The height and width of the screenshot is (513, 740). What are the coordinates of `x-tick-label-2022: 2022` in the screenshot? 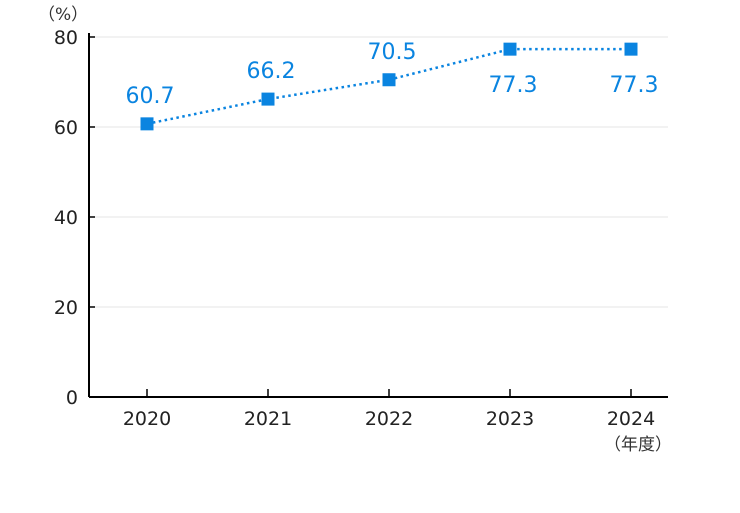 It's located at (389, 419).